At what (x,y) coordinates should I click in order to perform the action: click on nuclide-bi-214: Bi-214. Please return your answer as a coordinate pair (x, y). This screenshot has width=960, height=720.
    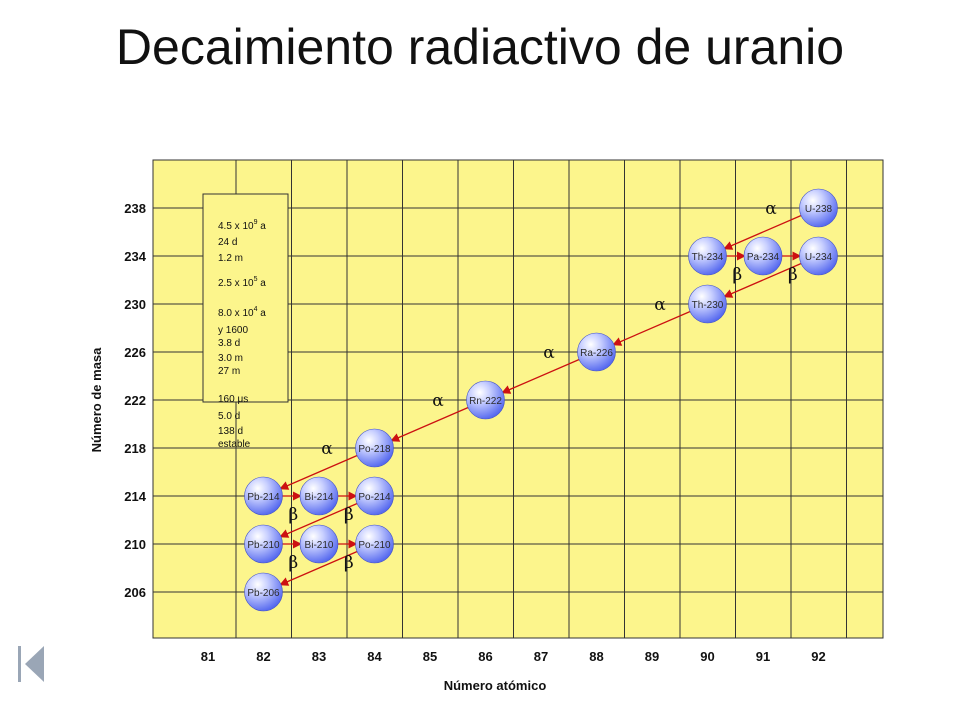
    Looking at the image, I should click on (319, 496).